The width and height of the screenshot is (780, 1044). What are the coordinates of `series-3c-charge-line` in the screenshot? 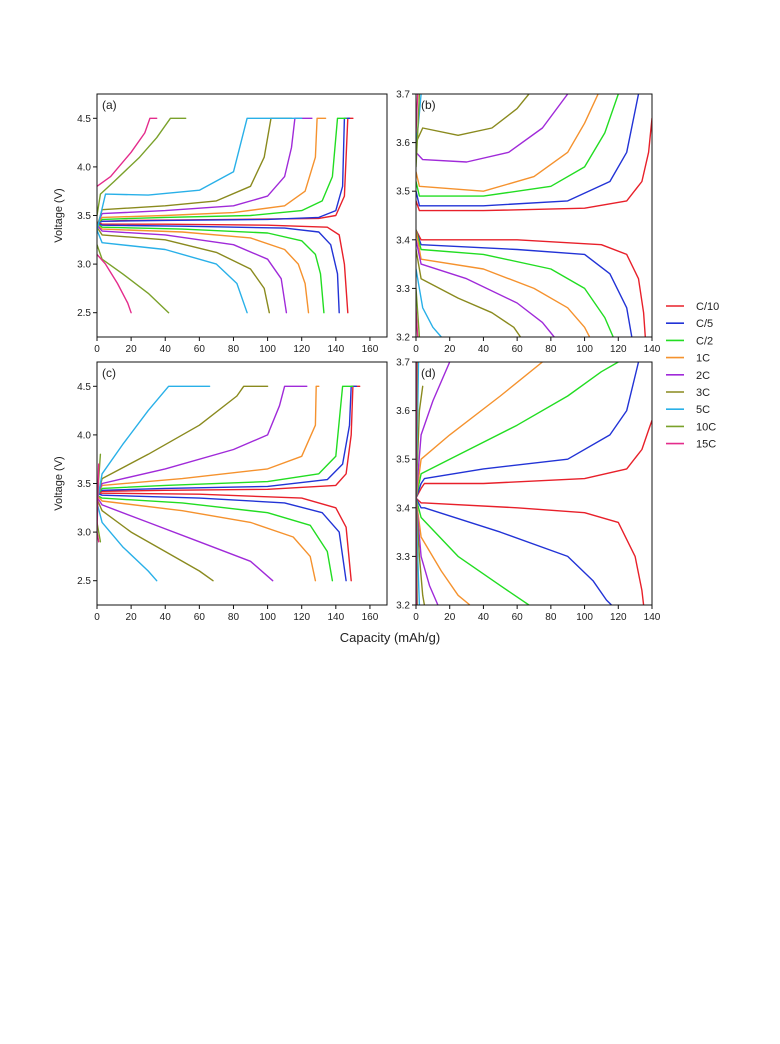 It's located at (473, 119).